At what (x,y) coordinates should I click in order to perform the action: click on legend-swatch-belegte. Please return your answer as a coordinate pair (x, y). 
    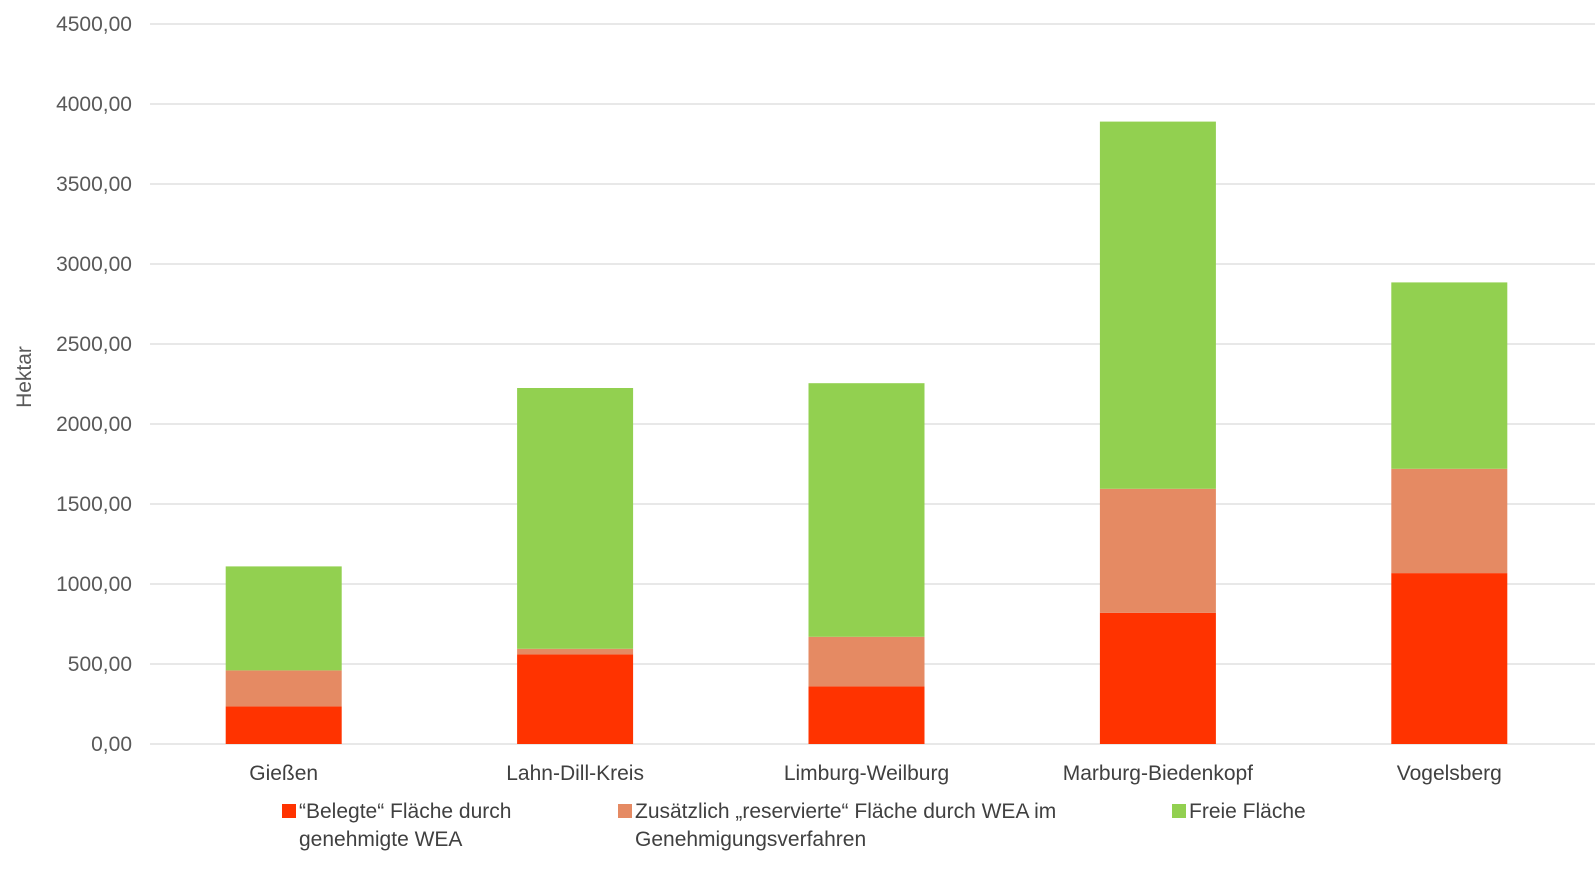
    Looking at the image, I should click on (289, 811).